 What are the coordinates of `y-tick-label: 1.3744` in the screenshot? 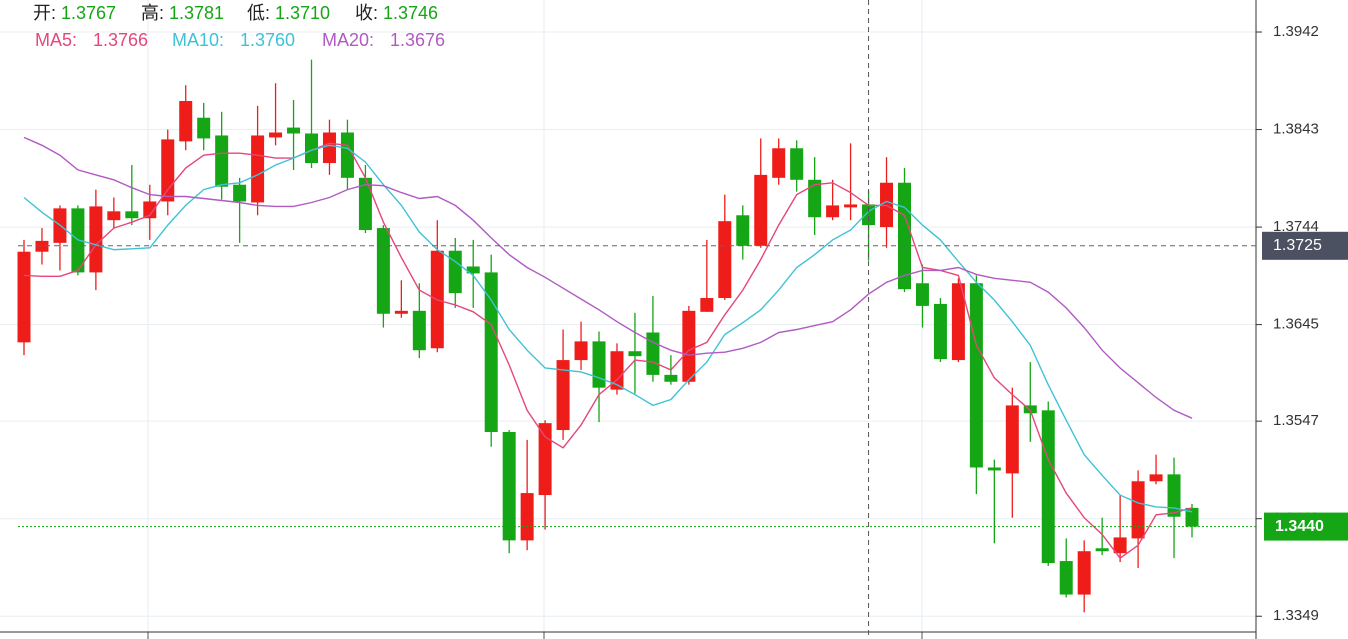 It's located at (1296, 226).